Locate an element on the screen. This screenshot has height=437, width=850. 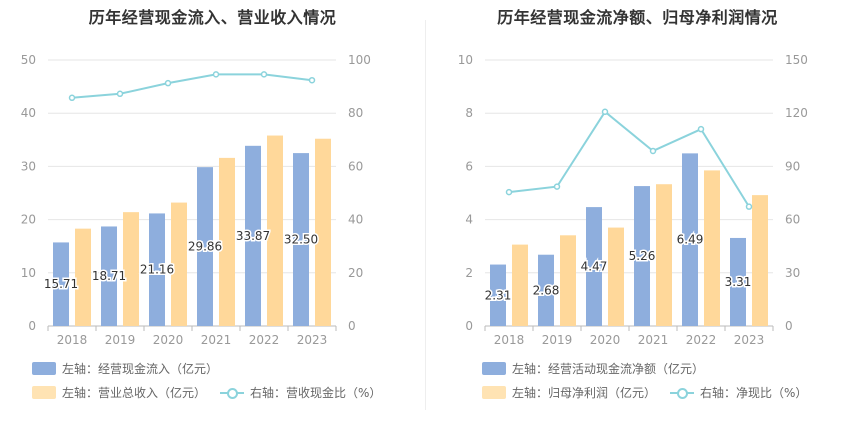
legend-label: 左轴：归母净利润（亿元） is located at coordinates (584, 393).